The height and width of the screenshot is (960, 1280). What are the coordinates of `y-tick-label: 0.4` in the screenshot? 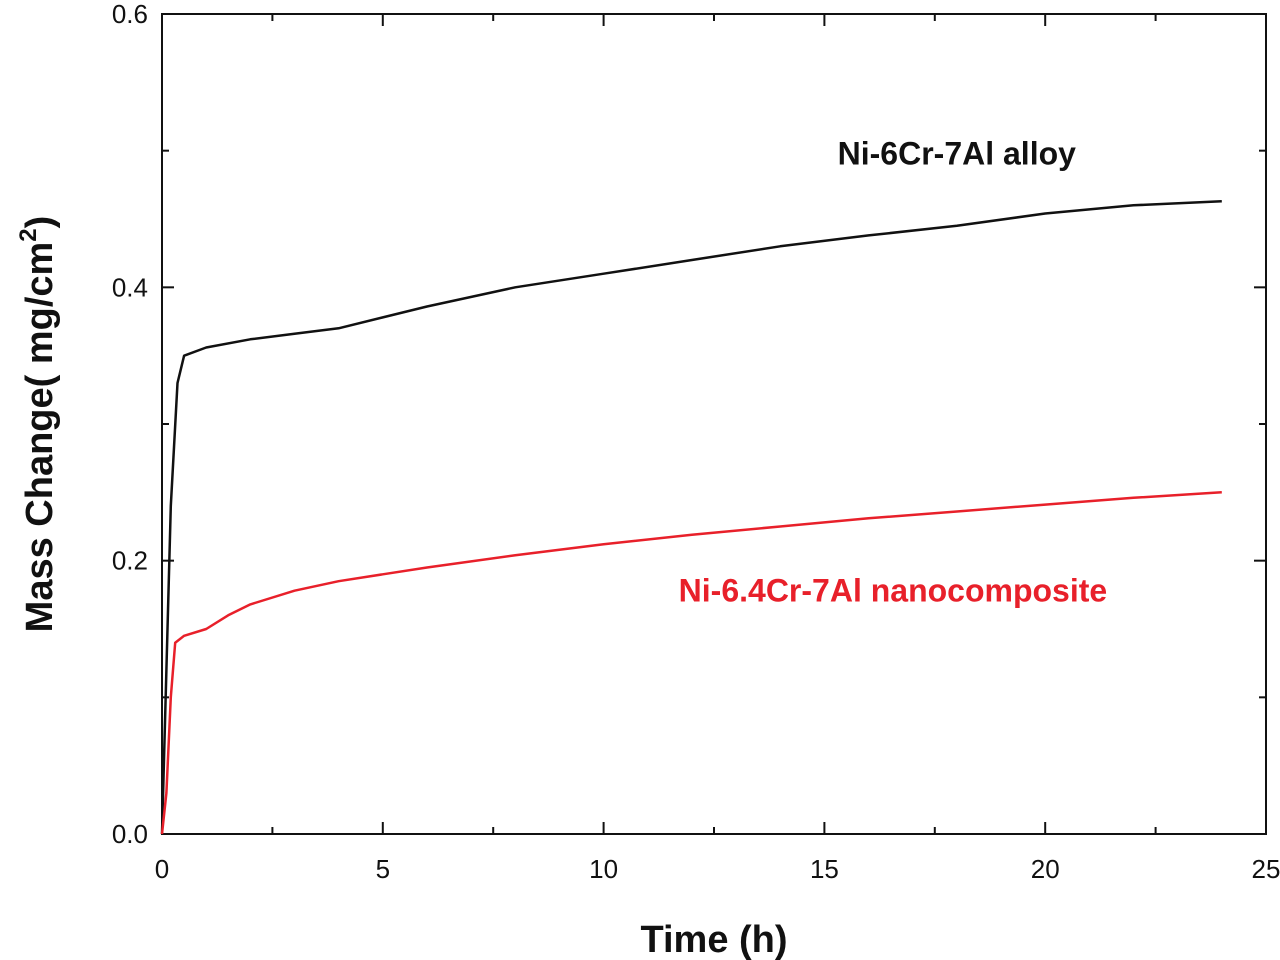 It's located at (130, 287).